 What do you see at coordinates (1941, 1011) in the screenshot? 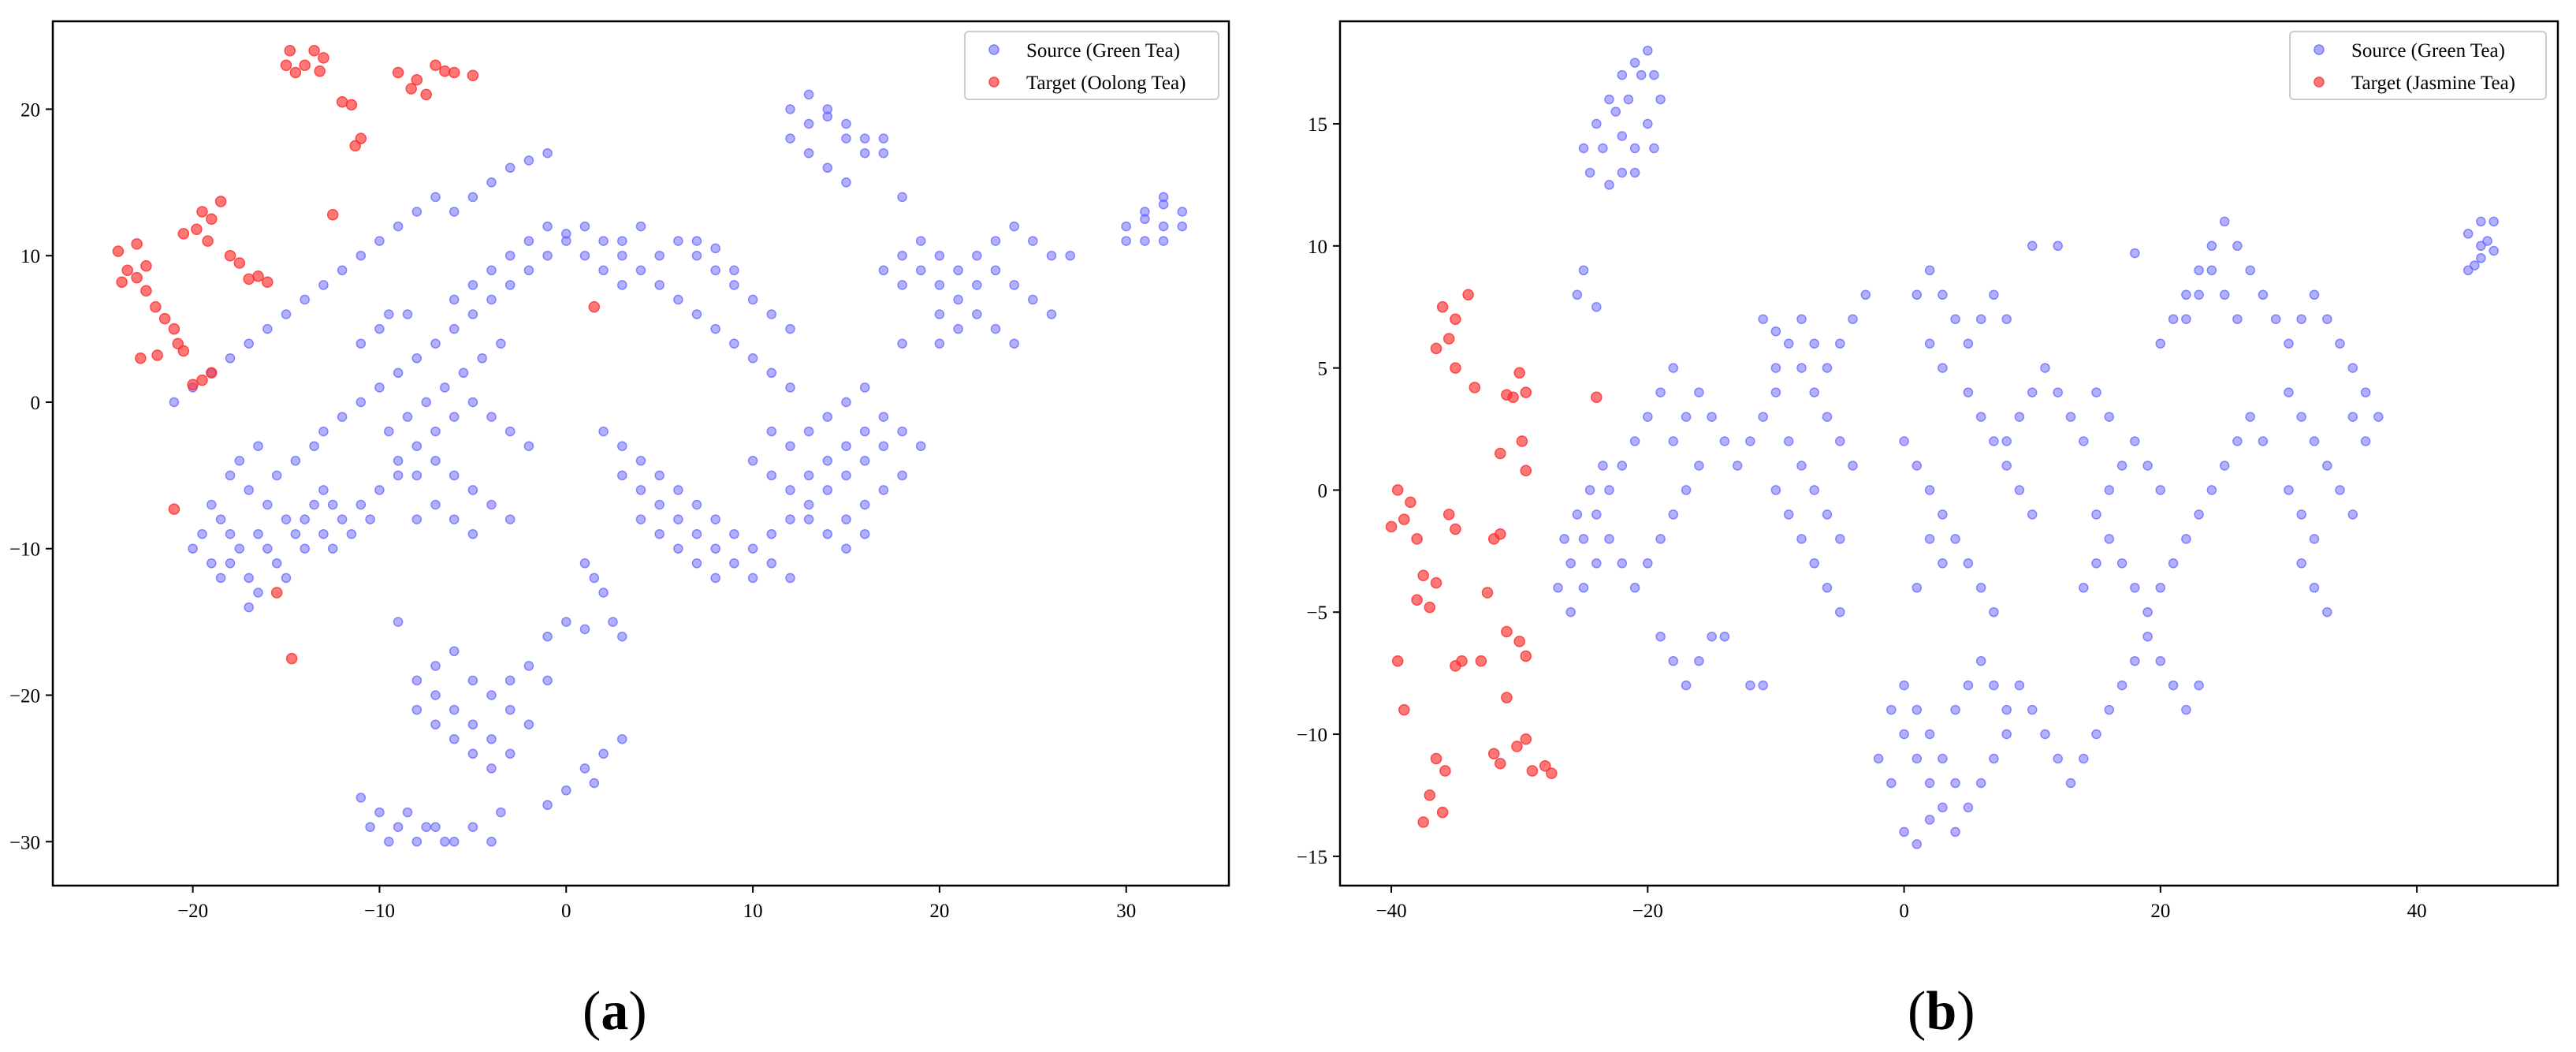
I see `panel-b-label: (b)` at bounding box center [1941, 1011].